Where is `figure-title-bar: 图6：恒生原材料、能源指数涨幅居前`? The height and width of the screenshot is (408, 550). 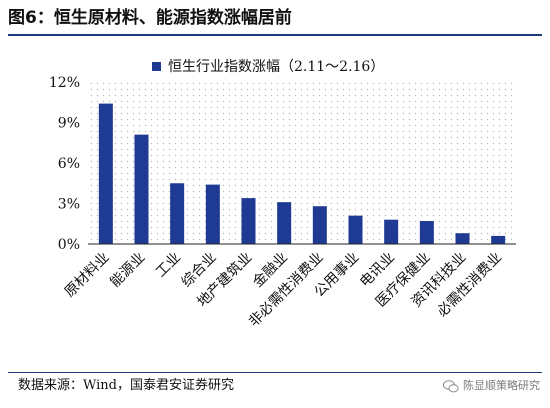 figure-title-bar: 图6：恒生原材料、能源指数涨幅居前 is located at coordinates (275, 20).